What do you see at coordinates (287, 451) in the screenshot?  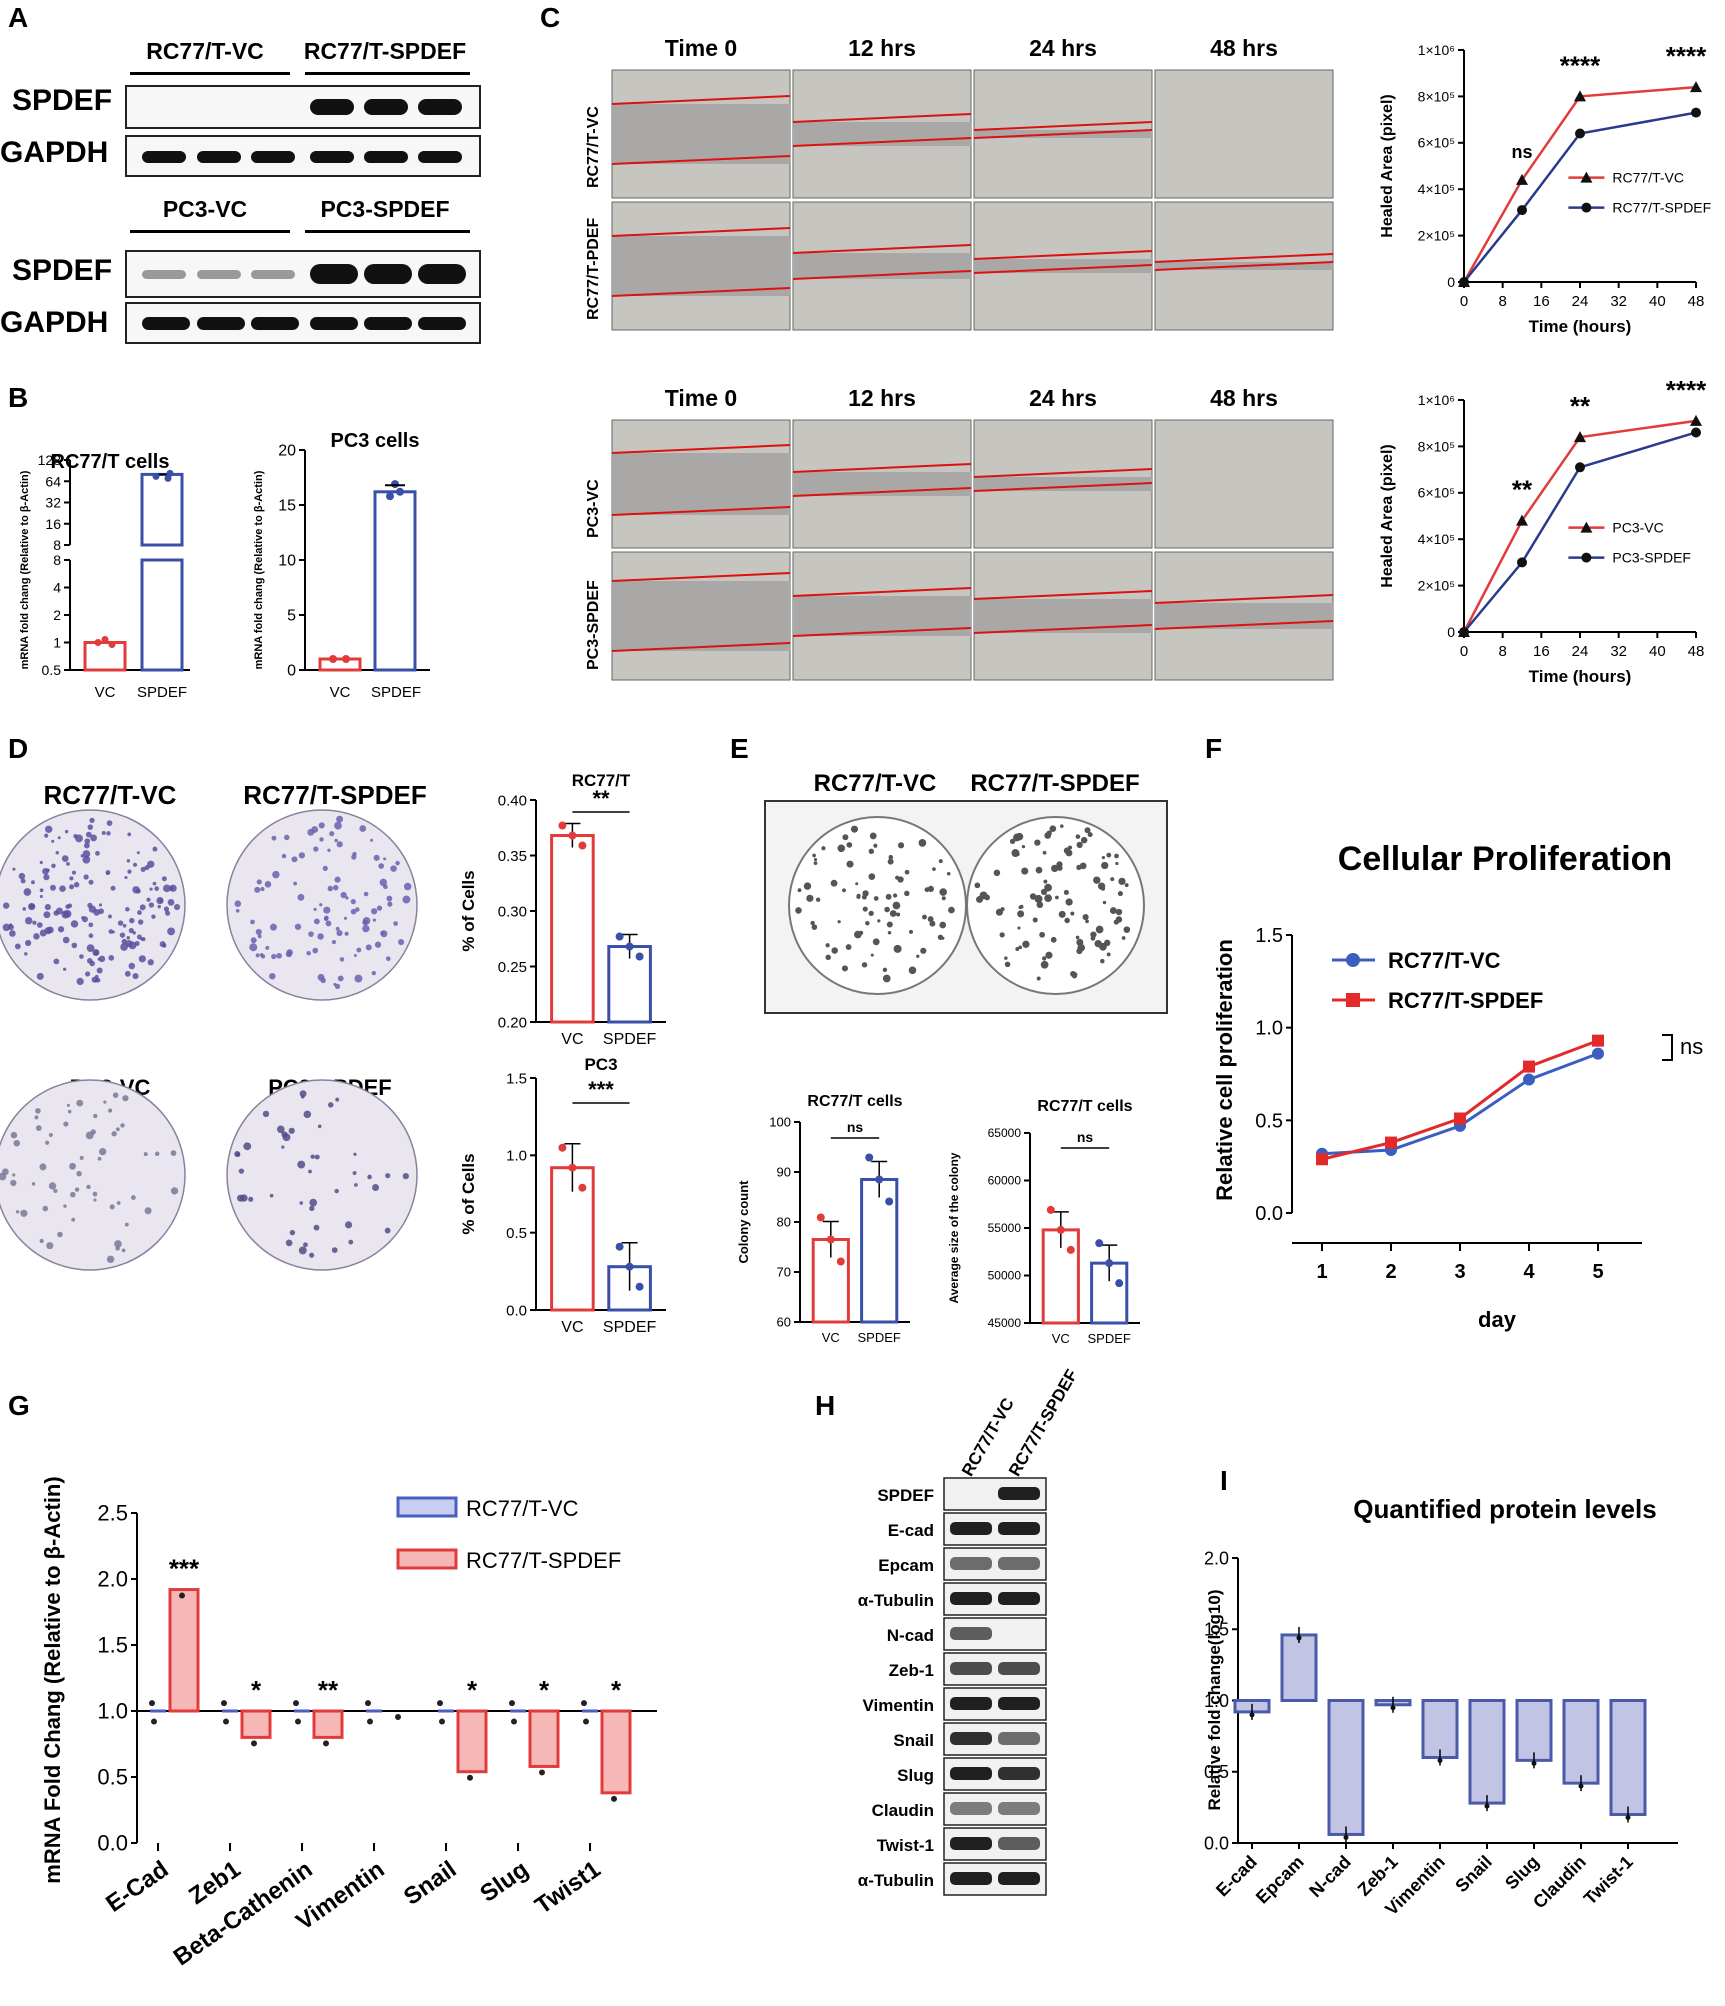 I see `y-tick-label: 20` at bounding box center [287, 451].